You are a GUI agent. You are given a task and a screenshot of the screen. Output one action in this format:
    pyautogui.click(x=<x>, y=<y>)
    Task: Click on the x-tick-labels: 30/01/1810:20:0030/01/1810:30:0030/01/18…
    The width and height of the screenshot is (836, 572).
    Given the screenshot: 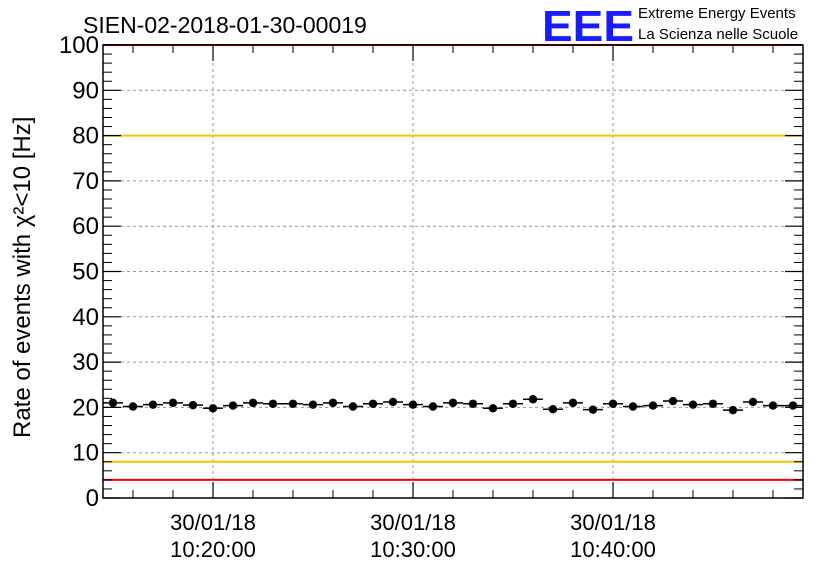 What is the action you would take?
    pyautogui.click(x=413, y=536)
    